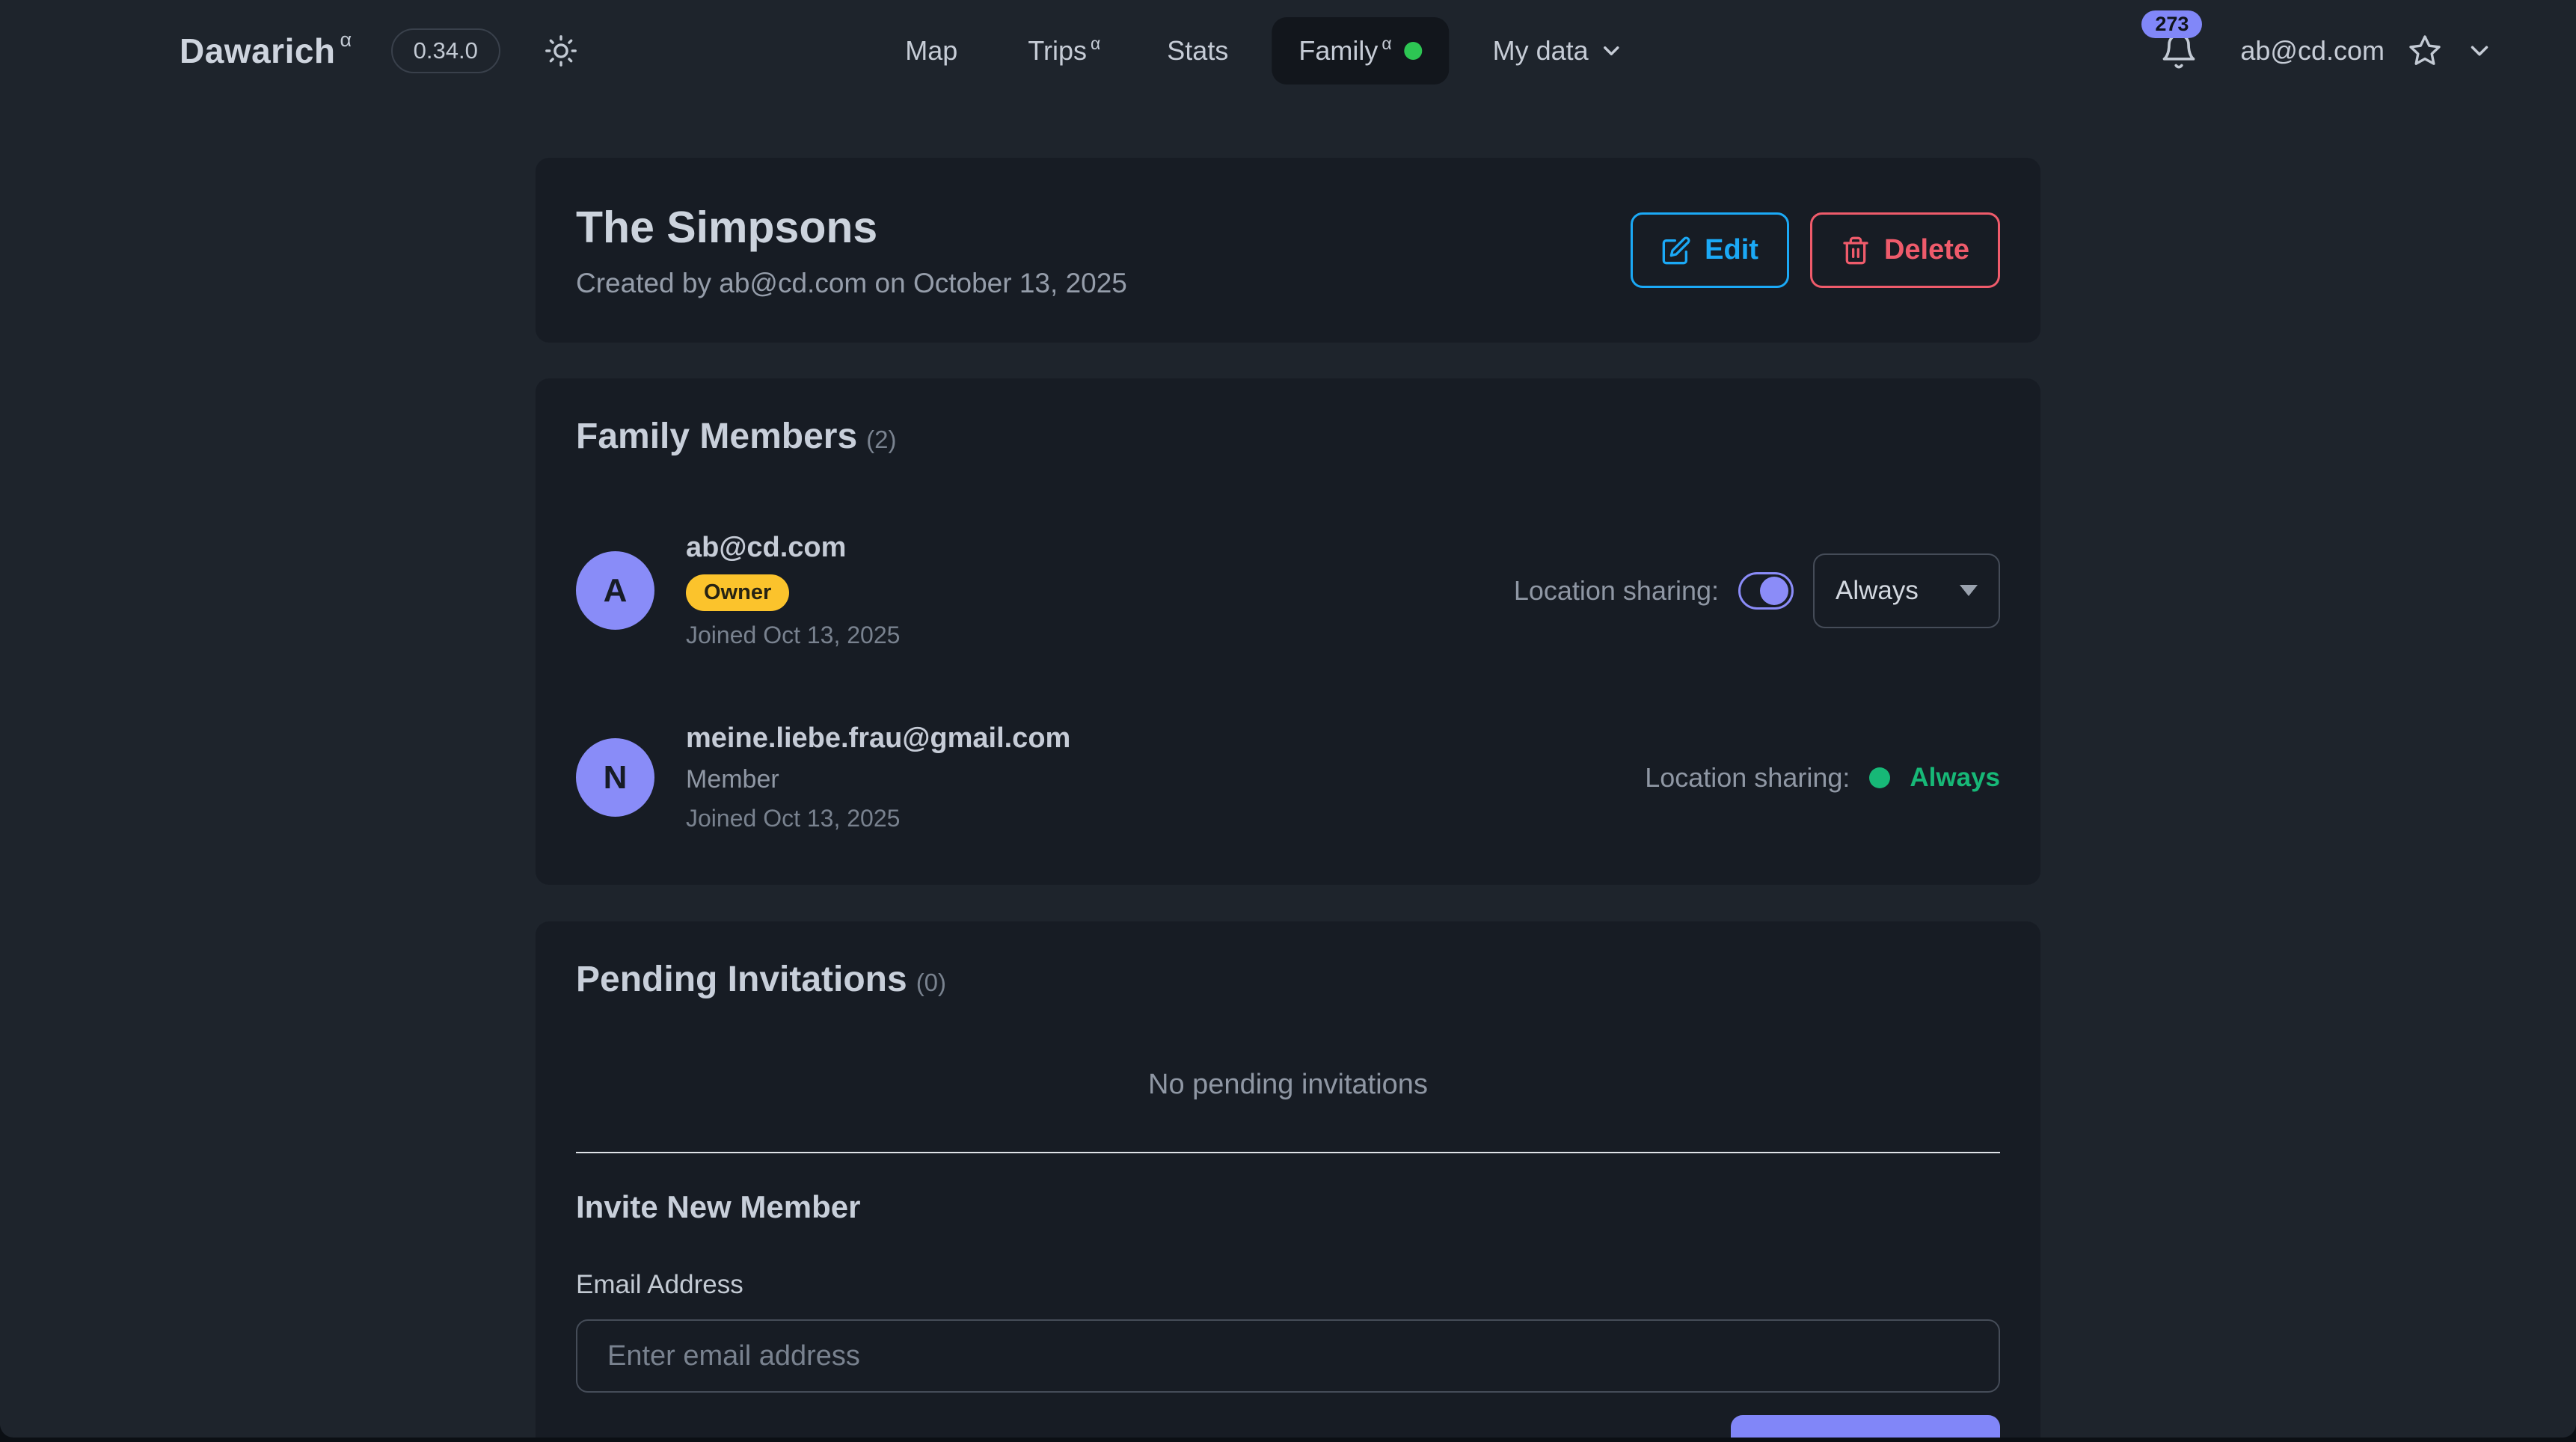 Image resolution: width=2576 pixels, height=1442 pixels. What do you see at coordinates (1731, 250) in the screenshot?
I see `edit-button-label: Edit` at bounding box center [1731, 250].